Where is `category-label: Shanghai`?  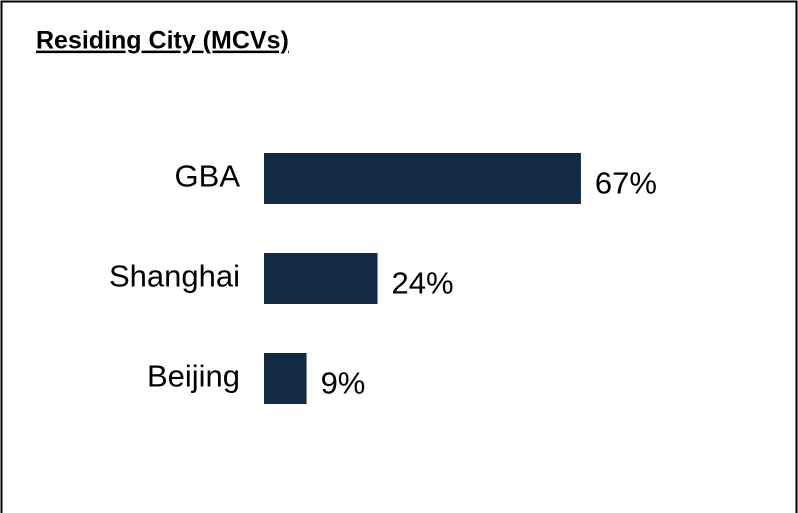 category-label: Shanghai is located at coordinates (174, 276).